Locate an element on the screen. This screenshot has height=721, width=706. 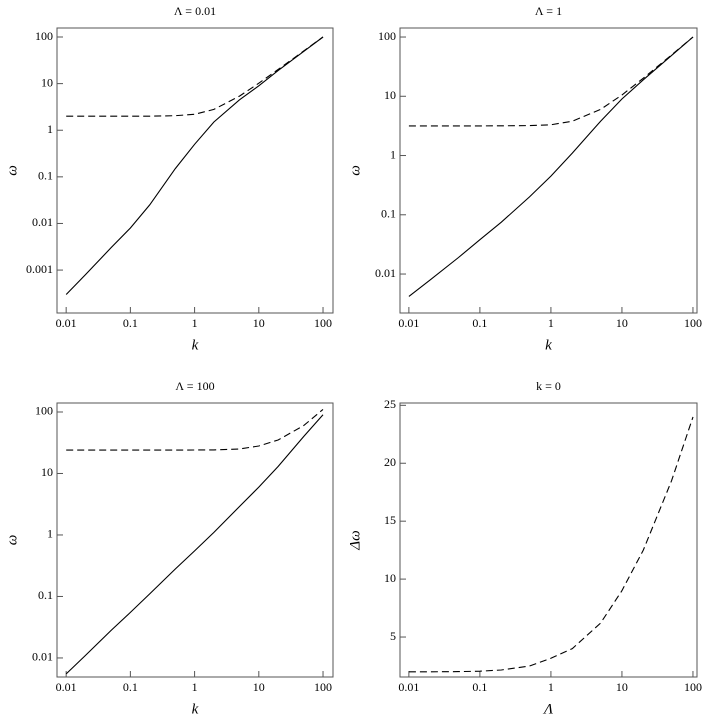
chart-title: Λ = 0.01 is located at coordinates (195, 11).